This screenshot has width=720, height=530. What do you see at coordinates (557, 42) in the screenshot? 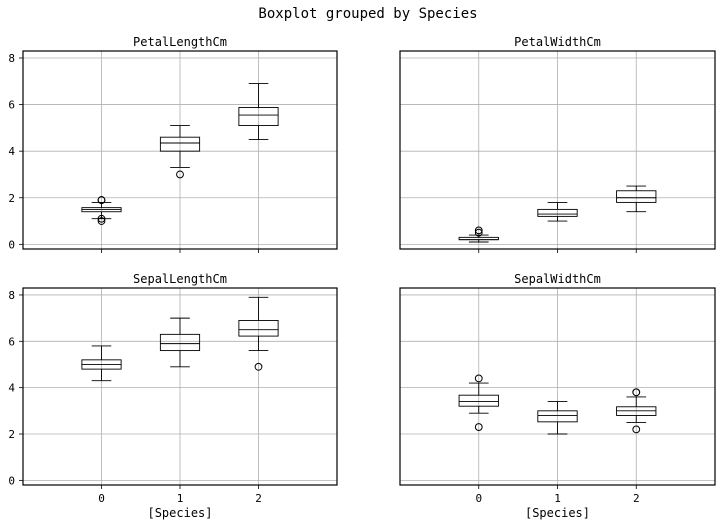
I see `subplot-title: PetalWidthCm` at bounding box center [557, 42].